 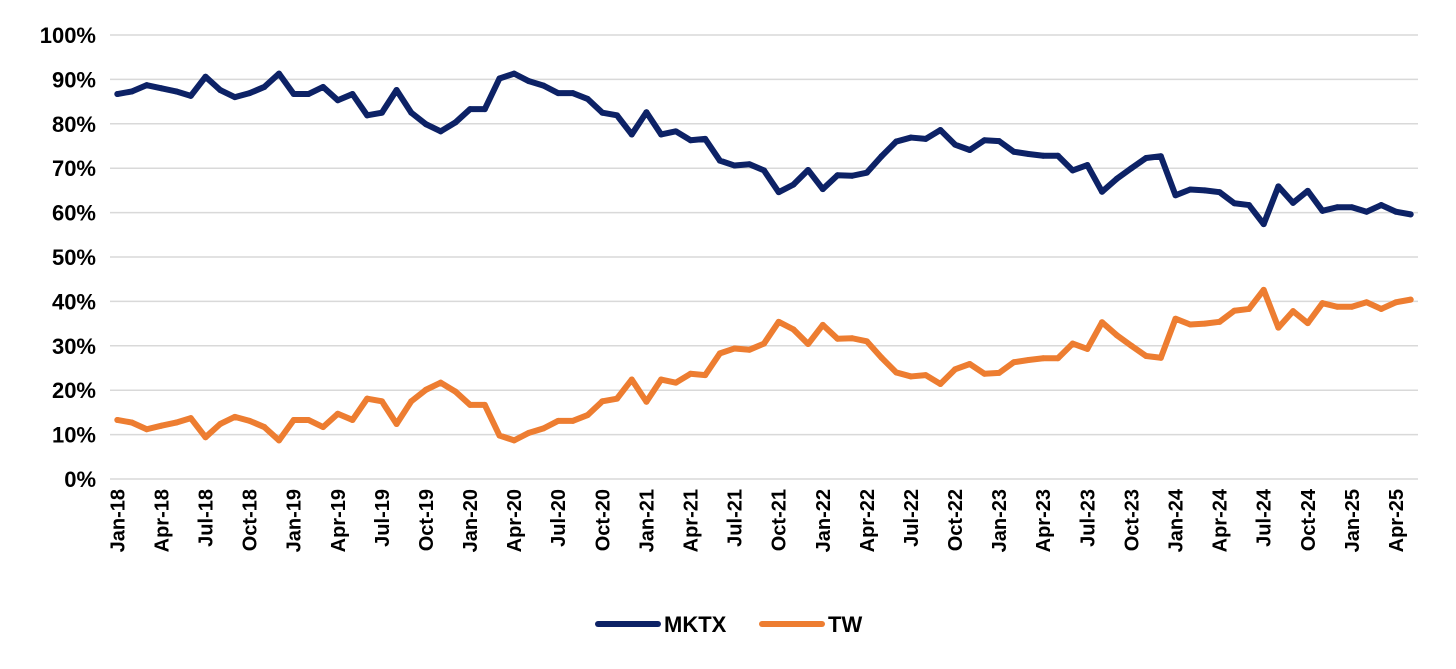 What do you see at coordinates (1088, 518) in the screenshot?
I see `x-tick-label: Jul-23` at bounding box center [1088, 518].